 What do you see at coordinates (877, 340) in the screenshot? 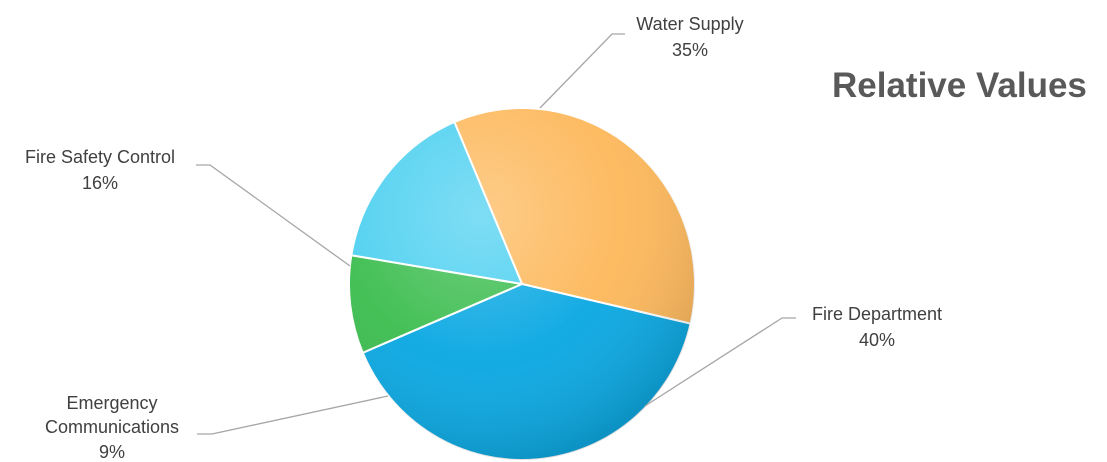
I see `slice-value-label: 40%` at bounding box center [877, 340].